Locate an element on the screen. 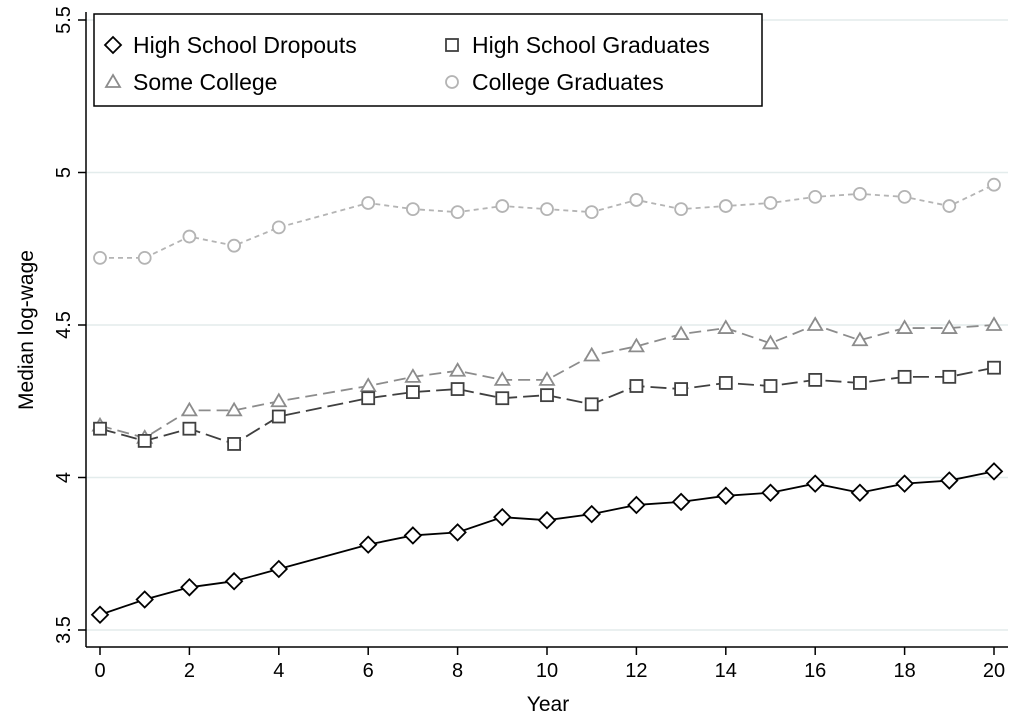 This screenshot has width=1013, height=717. y-tick-label-3: 5 is located at coordinates (64, 172).